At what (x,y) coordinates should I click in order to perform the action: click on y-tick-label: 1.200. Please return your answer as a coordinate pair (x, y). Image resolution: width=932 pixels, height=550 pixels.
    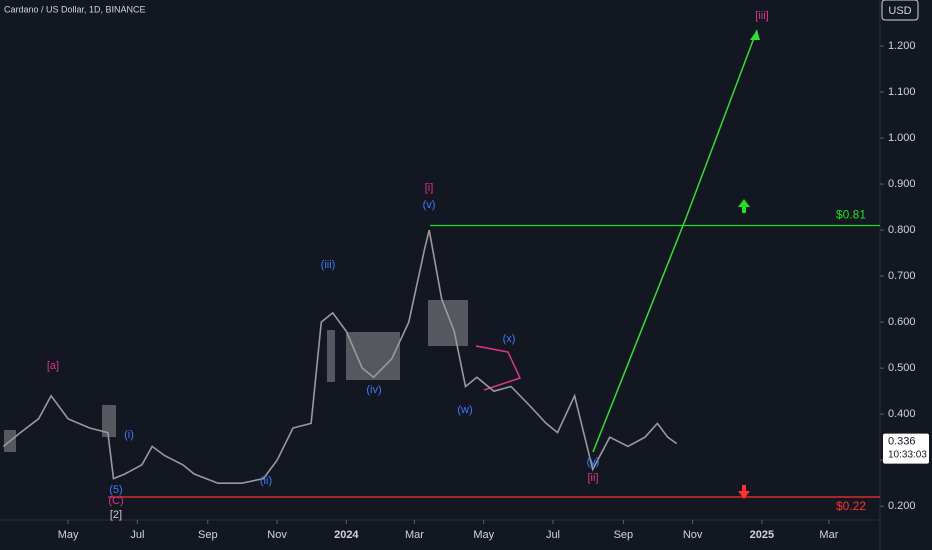
    Looking at the image, I should click on (902, 46).